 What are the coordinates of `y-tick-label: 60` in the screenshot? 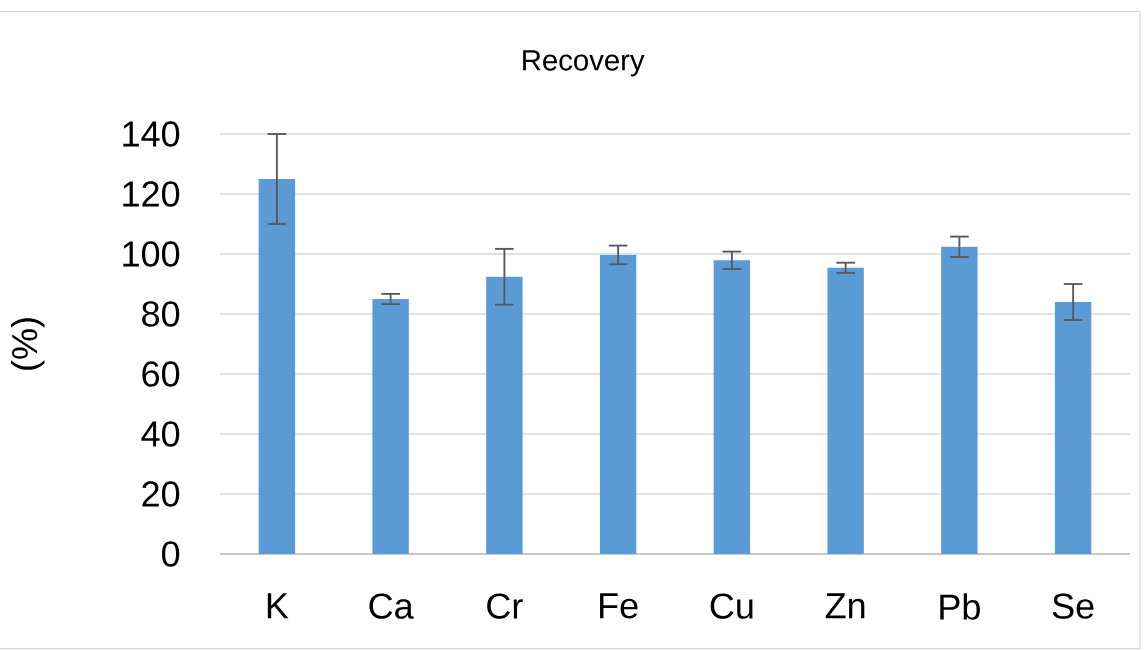 It's located at (161, 374).